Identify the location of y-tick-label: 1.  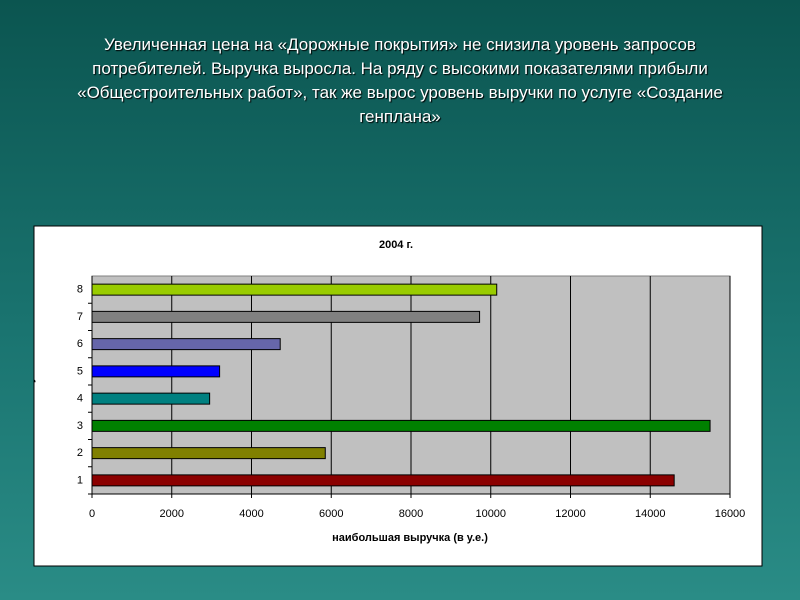
(80, 480).